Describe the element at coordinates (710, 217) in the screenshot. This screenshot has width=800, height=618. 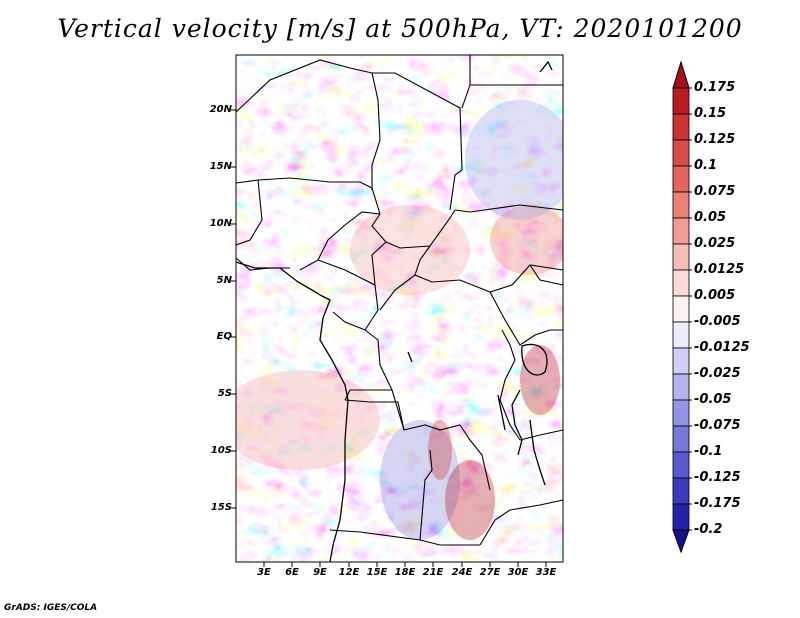
I see `colorbar-label: 0.05` at that location.